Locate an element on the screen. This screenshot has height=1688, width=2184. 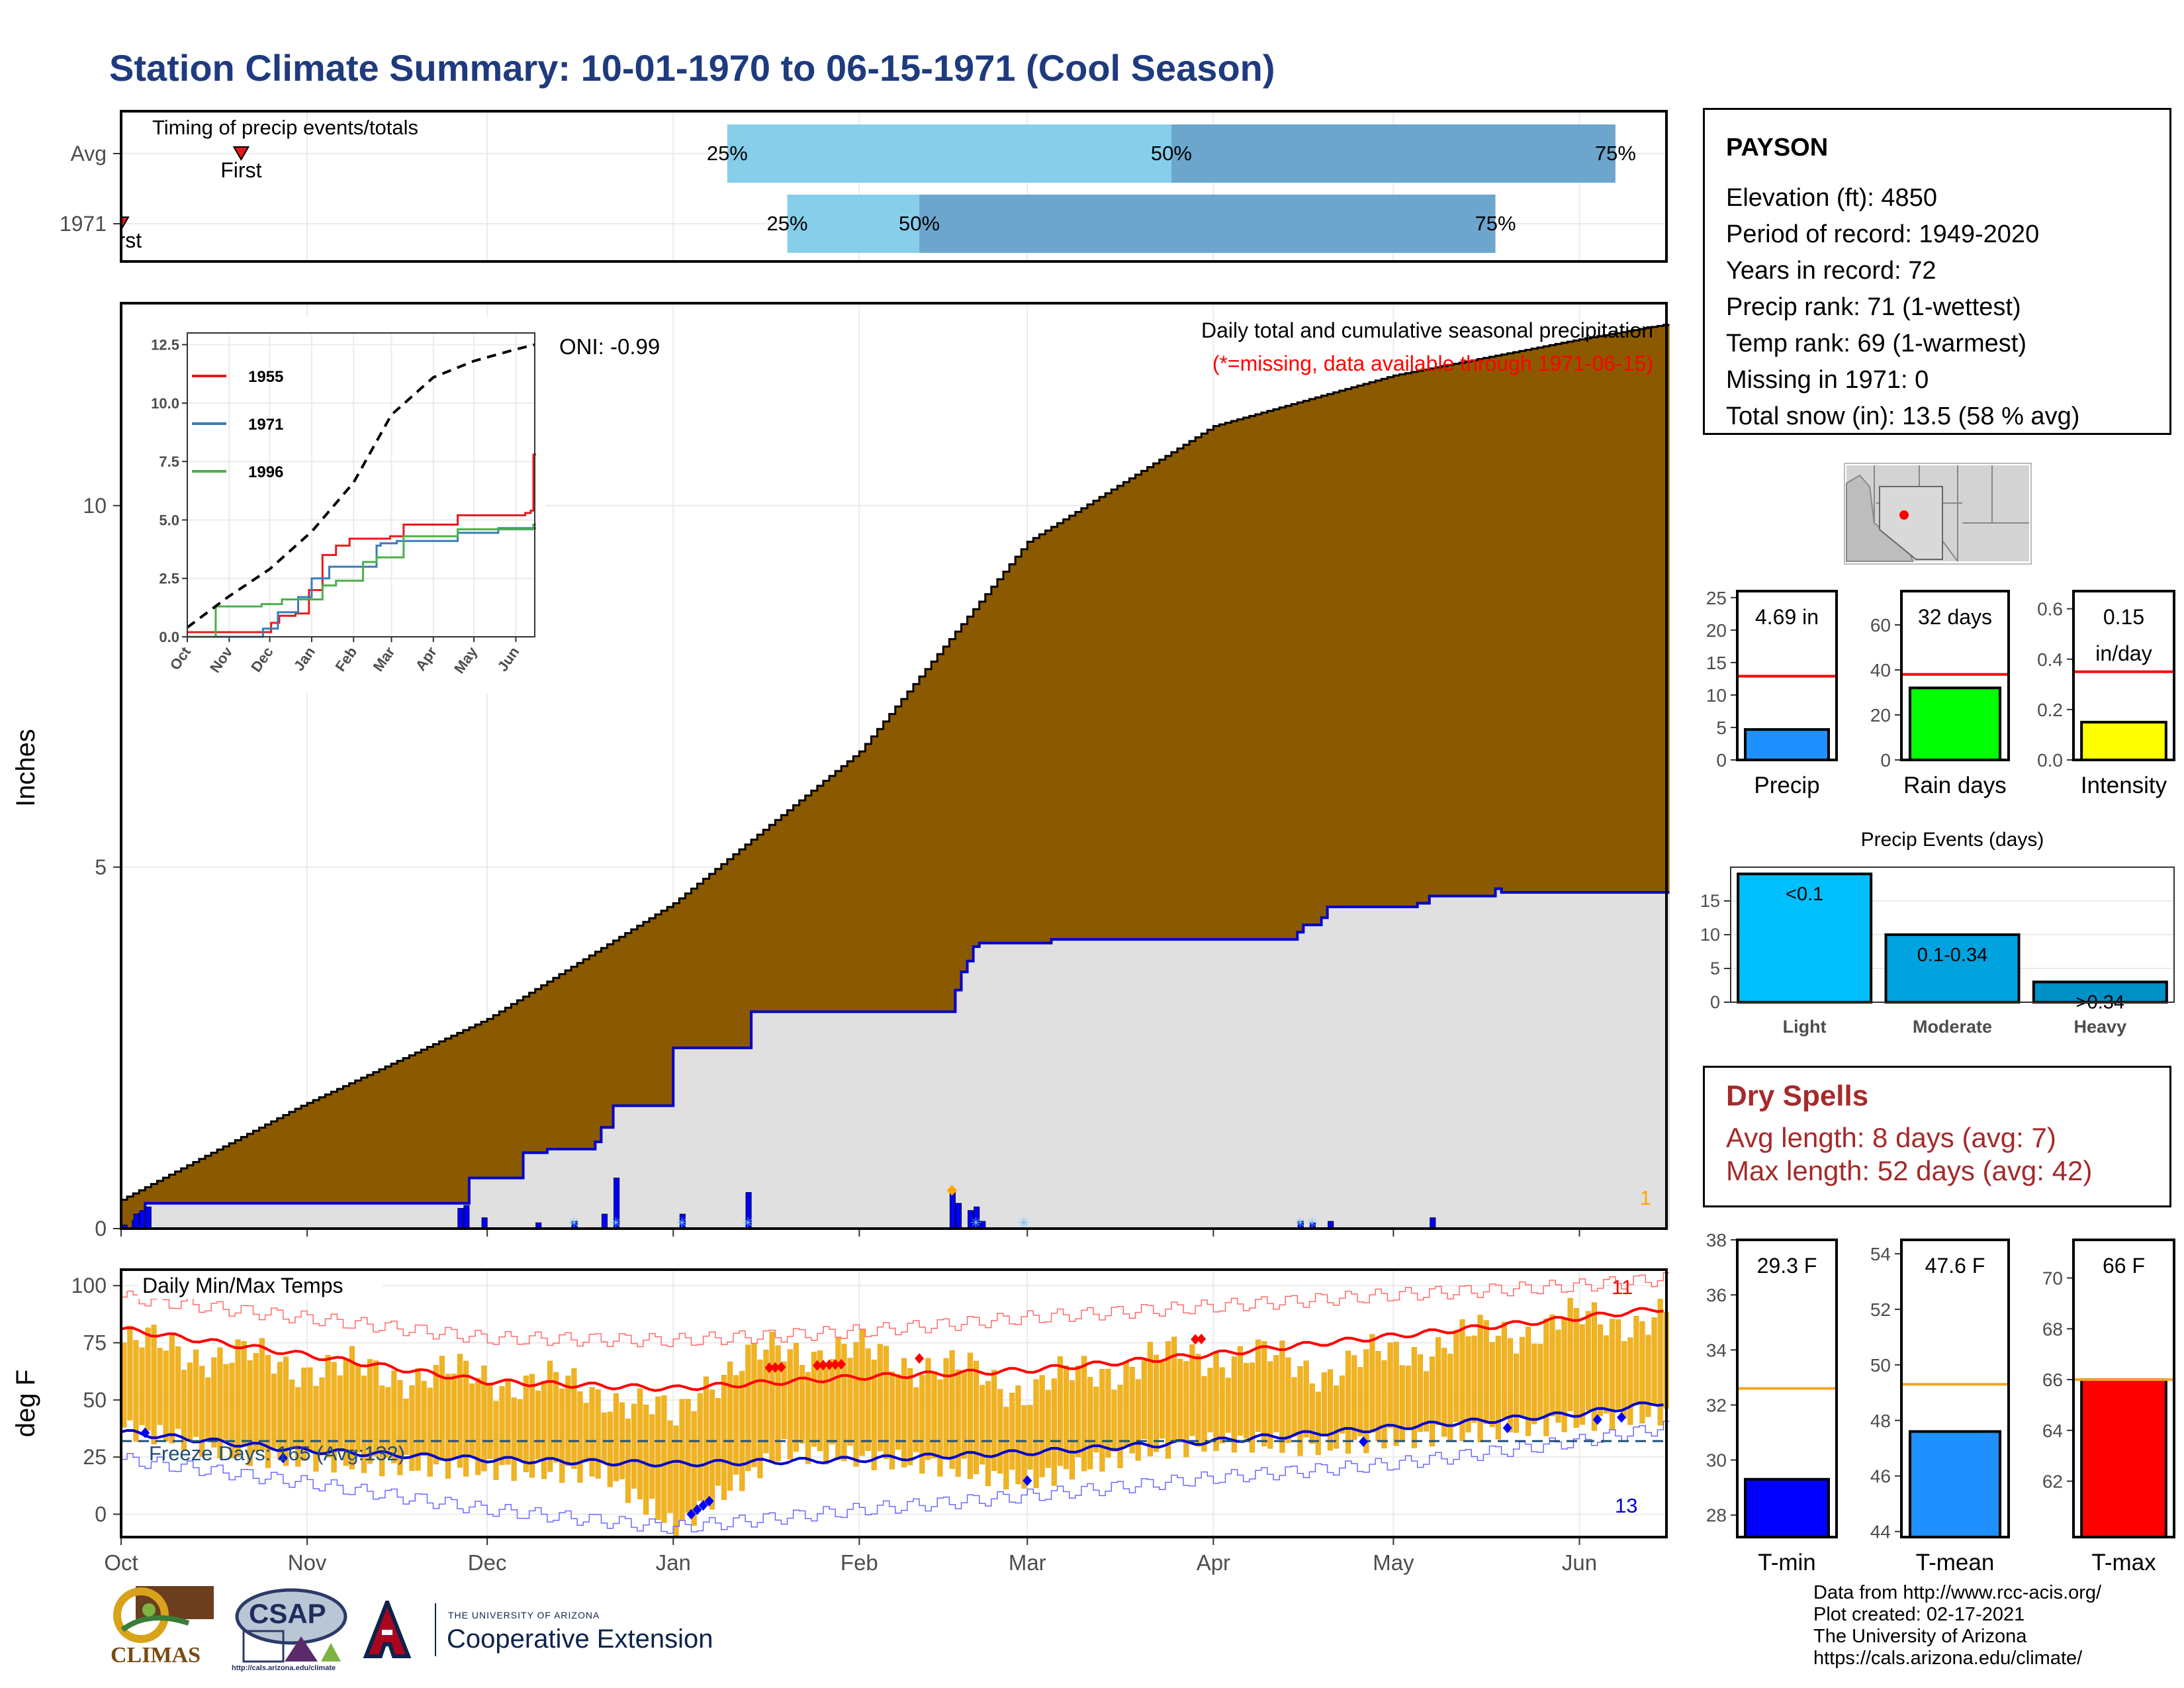
timing-row-label: 1971 is located at coordinates (83, 224).